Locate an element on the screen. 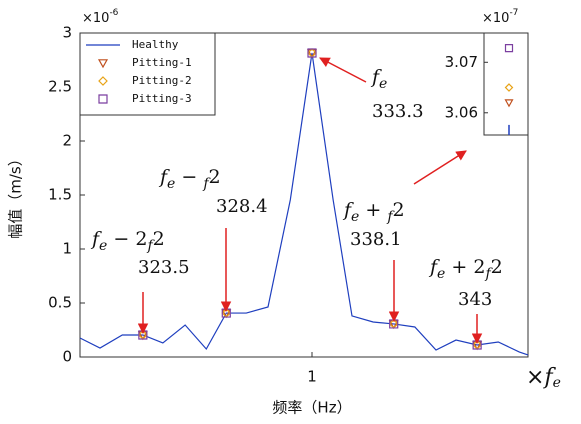 The image size is (581, 424). y-tick-label: 1 is located at coordinates (67, 249).